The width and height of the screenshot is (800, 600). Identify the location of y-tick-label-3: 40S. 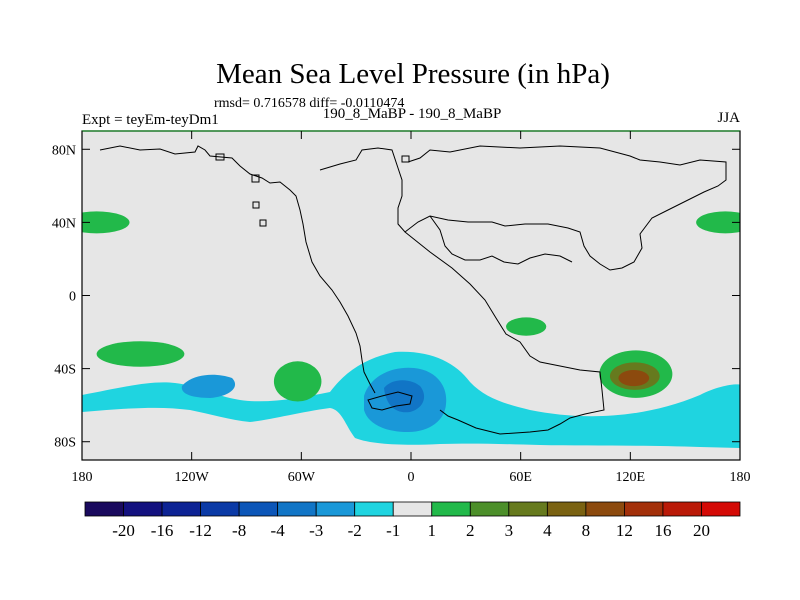
(65, 370).